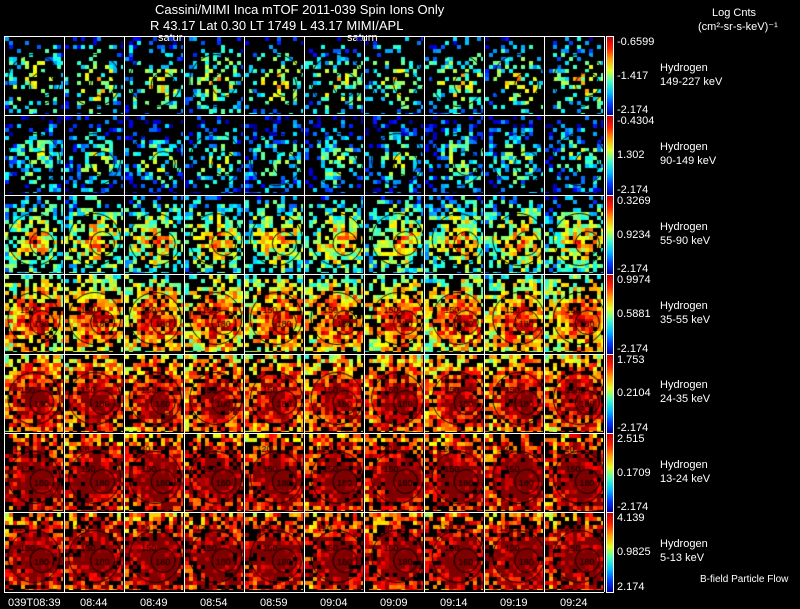 This screenshot has height=609, width=800. What do you see at coordinates (634, 393) in the screenshot?
I see `colorbar-tick-label: 0.2104` at bounding box center [634, 393].